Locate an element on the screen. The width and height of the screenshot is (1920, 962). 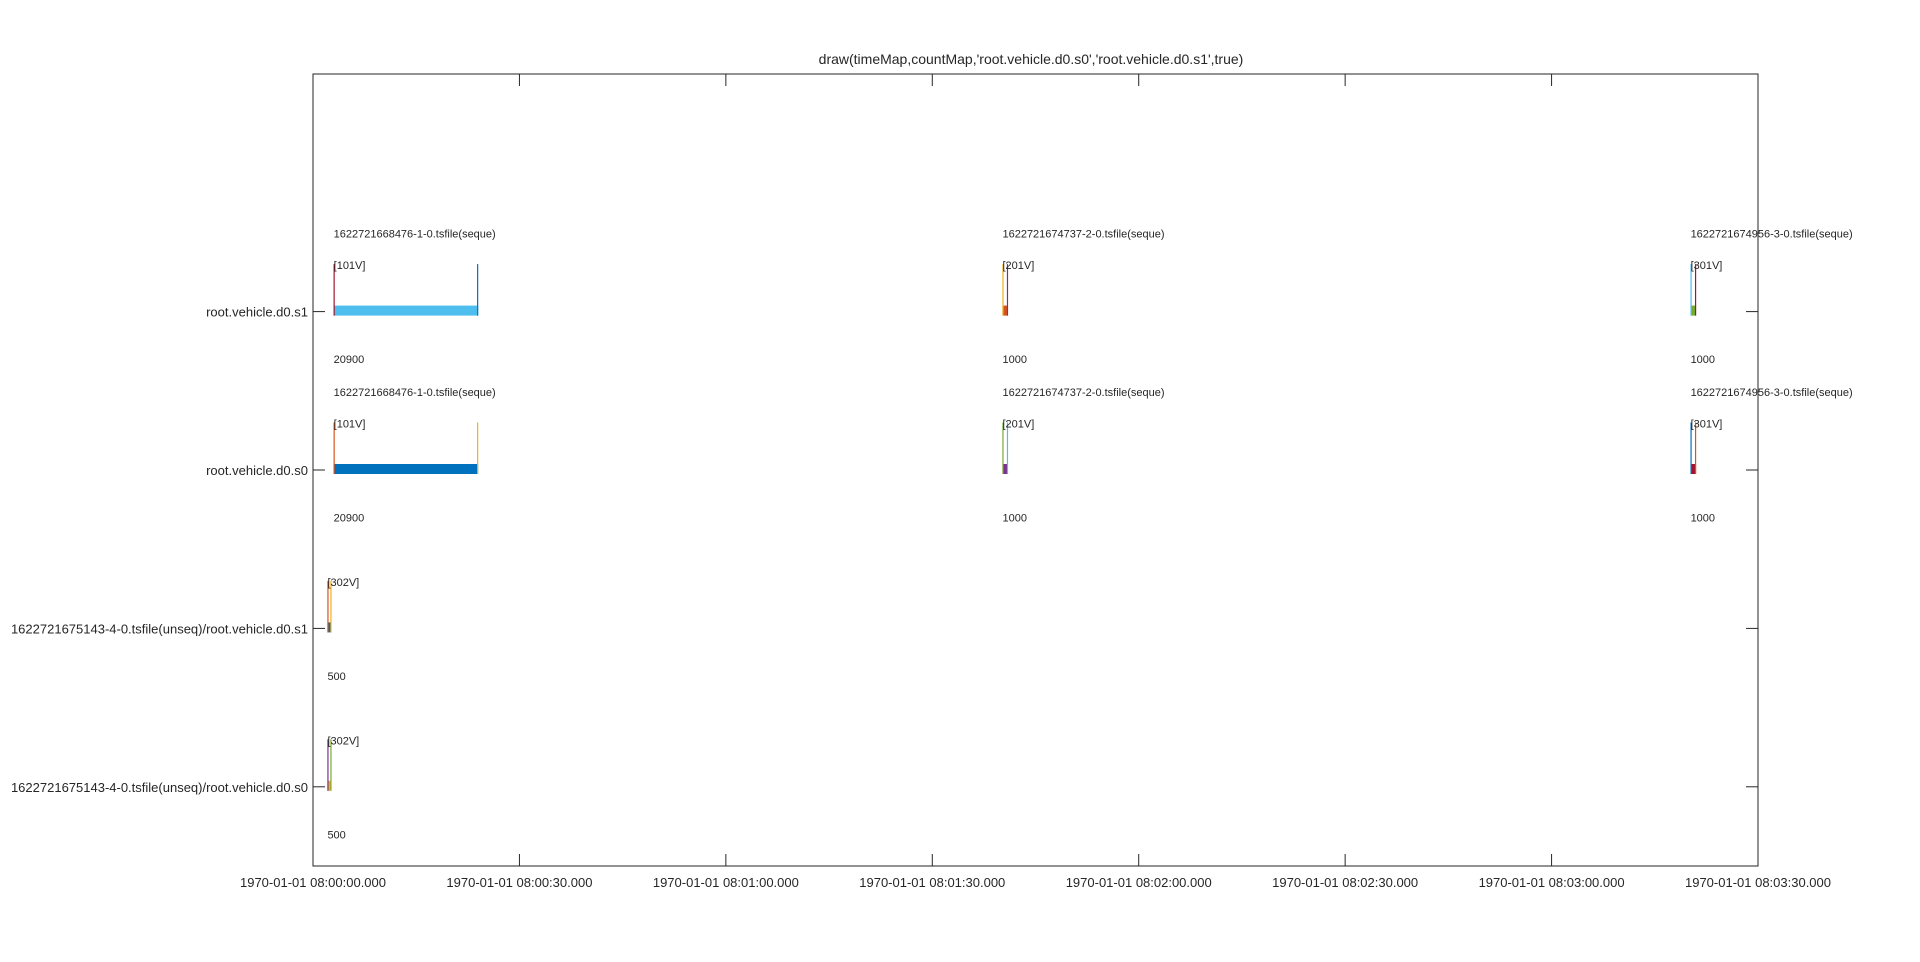
x-tick-label: 1970-01-01 08:00:30.000 is located at coordinates (519, 882).